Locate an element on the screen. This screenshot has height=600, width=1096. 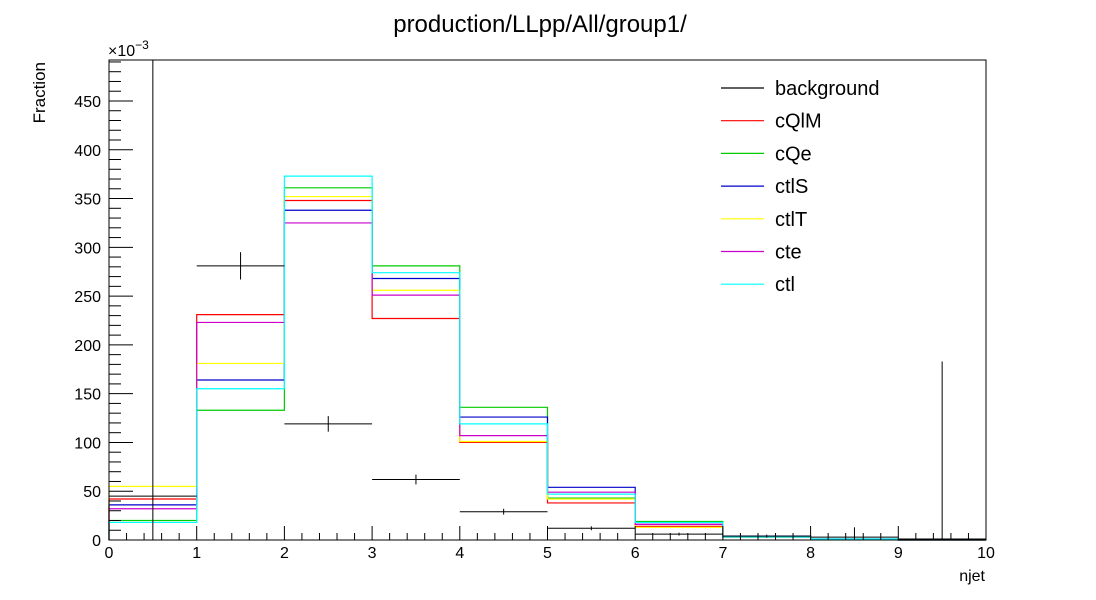
y-tick-label: 100 is located at coordinates (87, 443).